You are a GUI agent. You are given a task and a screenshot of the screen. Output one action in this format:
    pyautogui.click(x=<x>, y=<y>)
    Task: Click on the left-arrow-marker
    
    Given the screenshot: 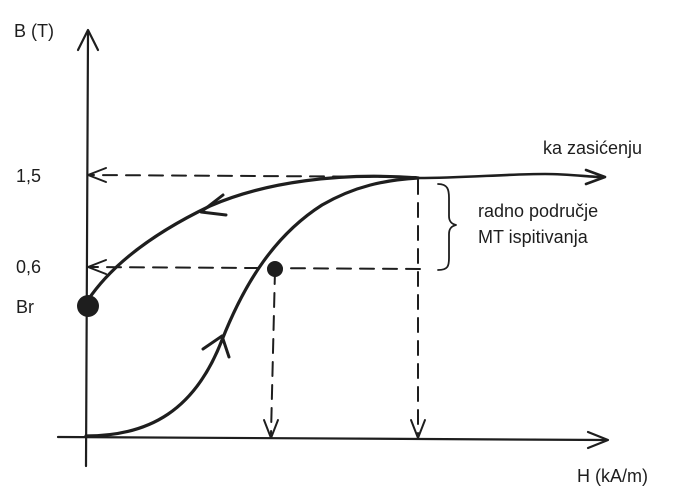 What is the action you would take?
    pyautogui.click(x=213, y=205)
    